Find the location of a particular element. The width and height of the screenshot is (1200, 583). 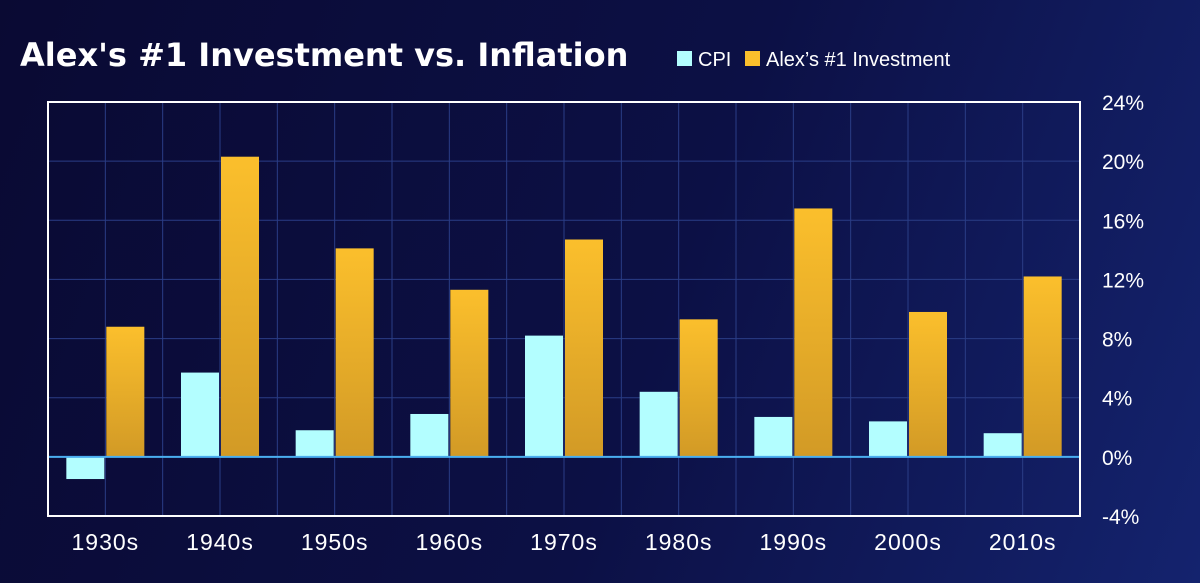

x-category-label: 1970s is located at coordinates (564, 542).